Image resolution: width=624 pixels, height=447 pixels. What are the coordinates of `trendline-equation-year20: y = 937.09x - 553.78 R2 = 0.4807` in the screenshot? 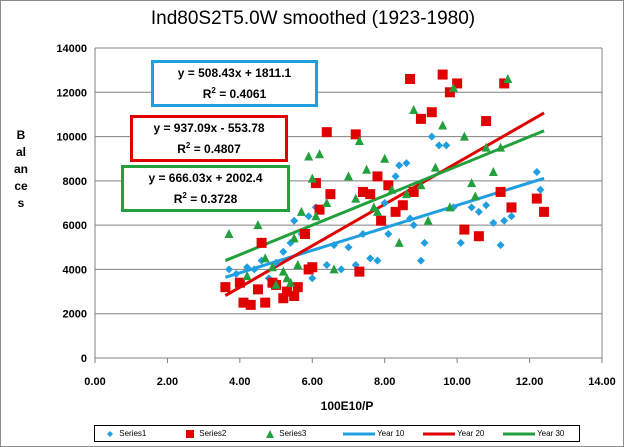 It's located at (209, 138).